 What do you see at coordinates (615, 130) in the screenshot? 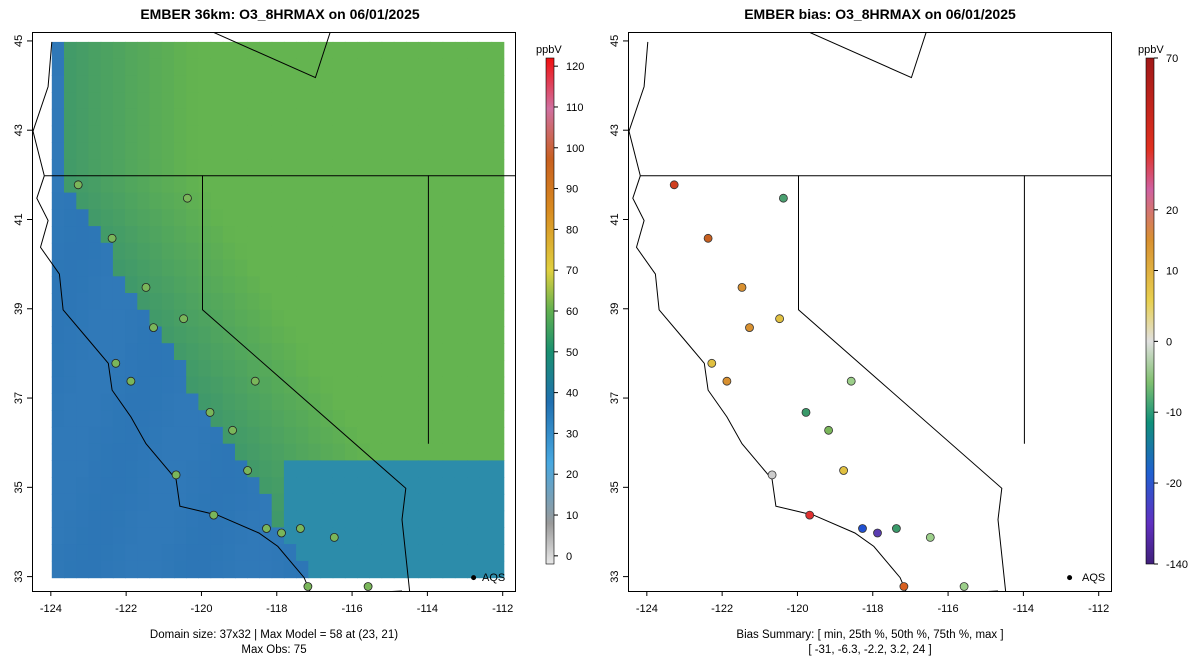
I see `y-tick-label: 43` at bounding box center [615, 130].